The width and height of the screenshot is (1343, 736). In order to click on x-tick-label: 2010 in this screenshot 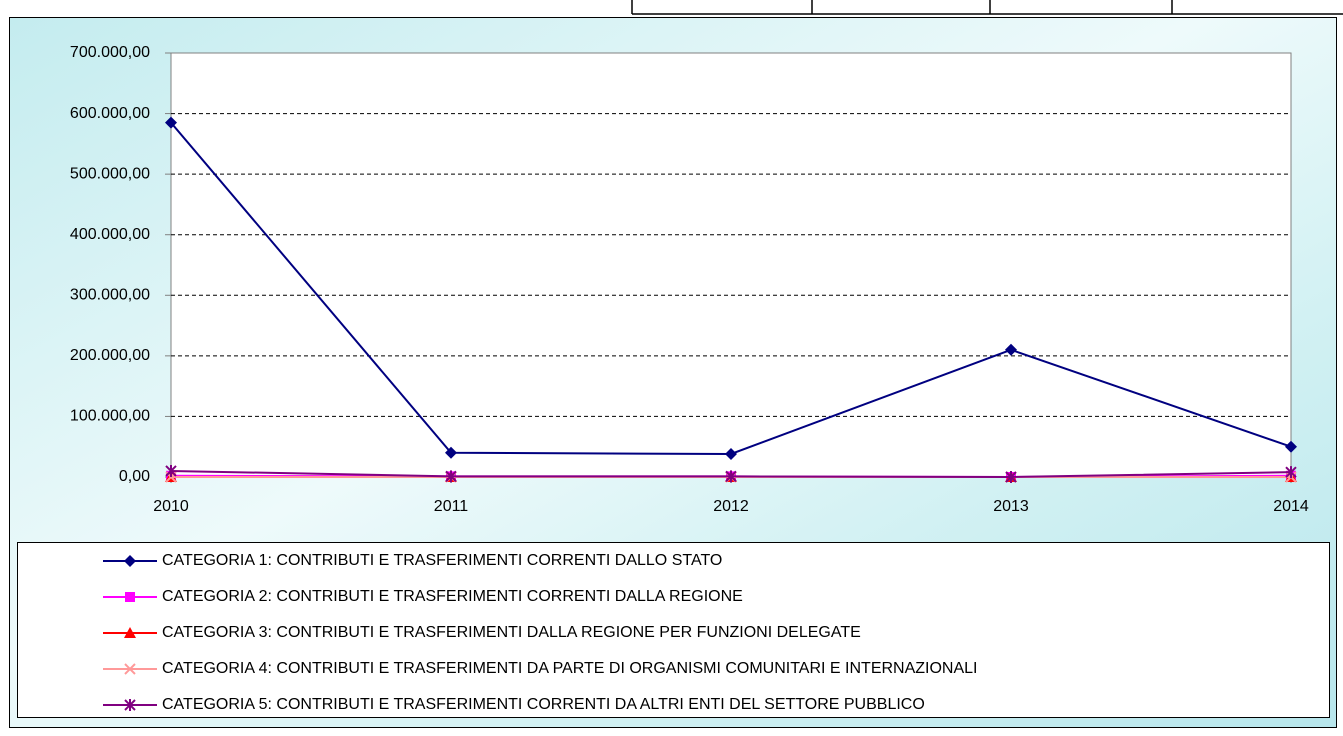, I will do `click(171, 506)`.